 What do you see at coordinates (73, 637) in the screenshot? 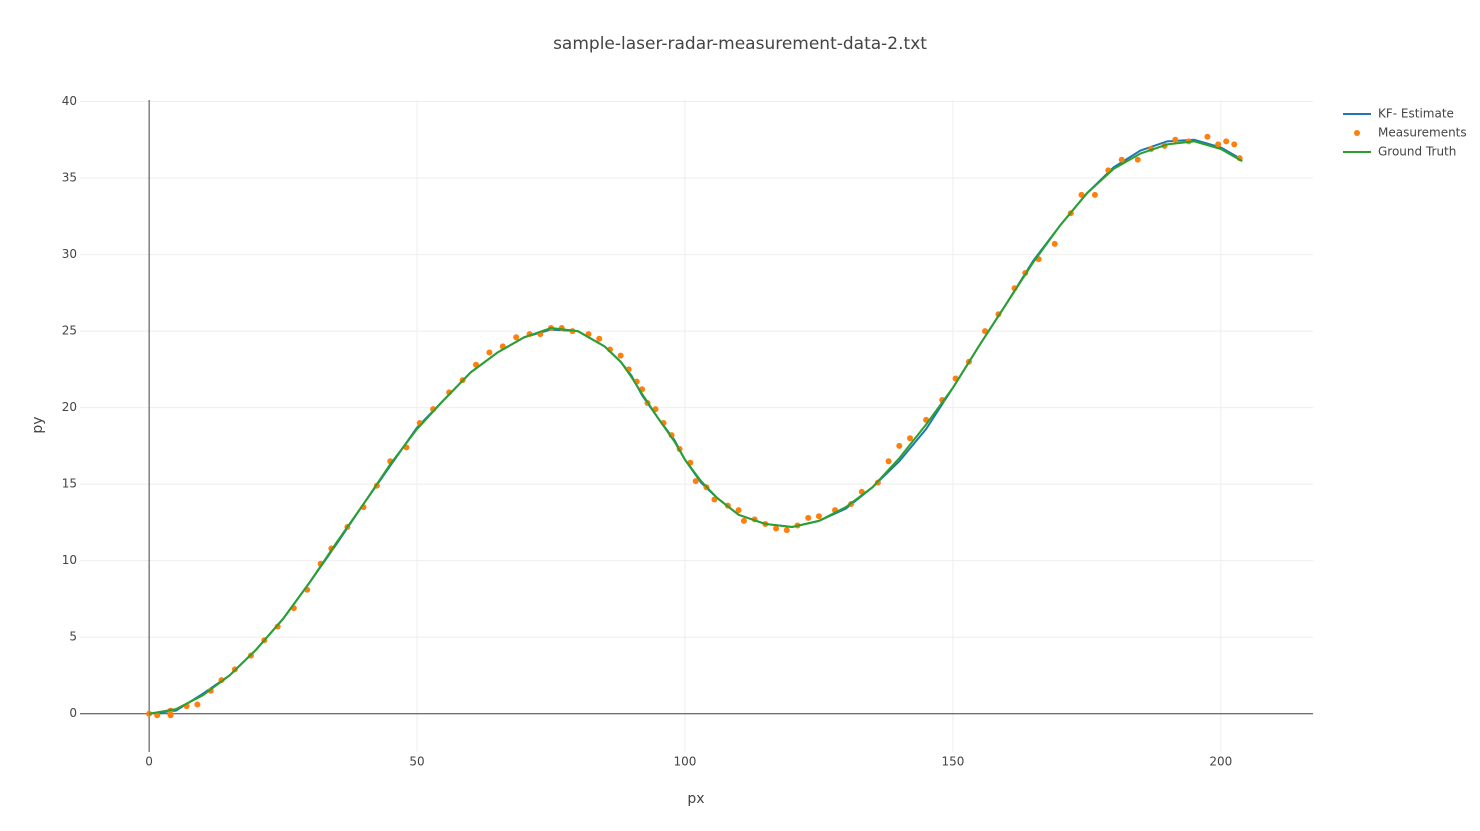
I see `y-tick-label: 5` at bounding box center [73, 637].